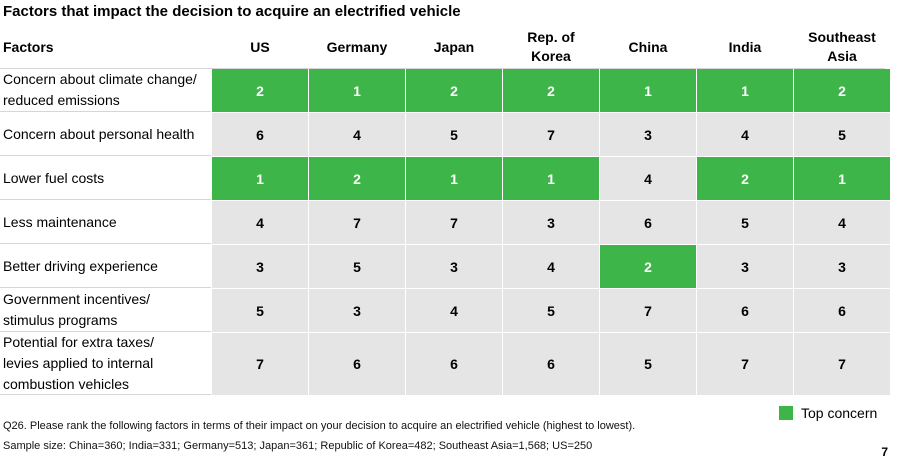 The image size is (900, 465). What do you see at coordinates (842, 222) in the screenshot?
I see `rank-cell-southeast-asia: 4` at bounding box center [842, 222].